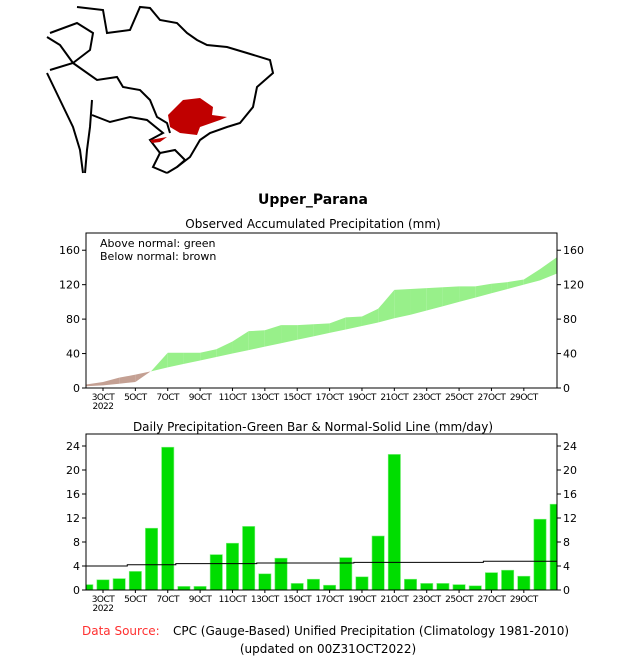 This screenshot has height=669, width=626. Describe the element at coordinates (158, 243) in the screenshot. I see `legend-above: Above normal: green` at that location.